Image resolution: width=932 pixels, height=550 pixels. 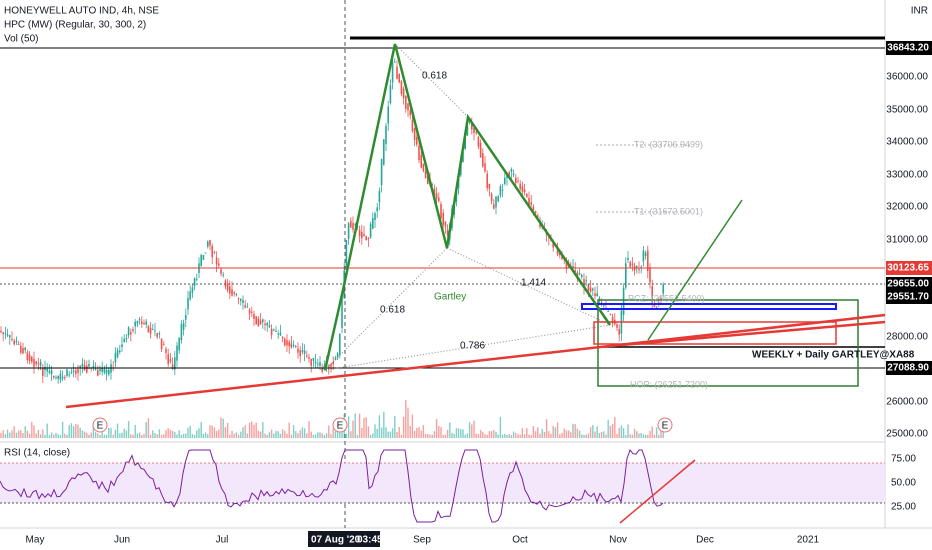 What do you see at coordinates (442, 483) in the screenshot?
I see `rsi-band` at bounding box center [442, 483].